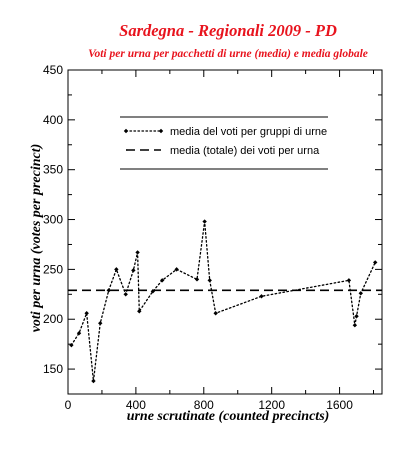 Image resolution: width=411 pixels, height=464 pixels. I want to click on y-tick-label: 400, so click(53, 120).